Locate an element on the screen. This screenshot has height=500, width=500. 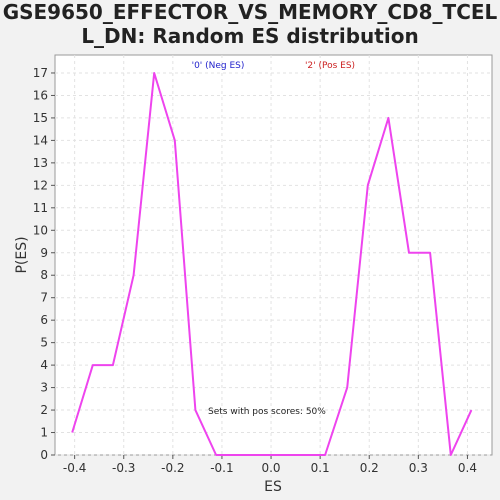
y-tick-label: 1 is located at coordinates (44, 433).